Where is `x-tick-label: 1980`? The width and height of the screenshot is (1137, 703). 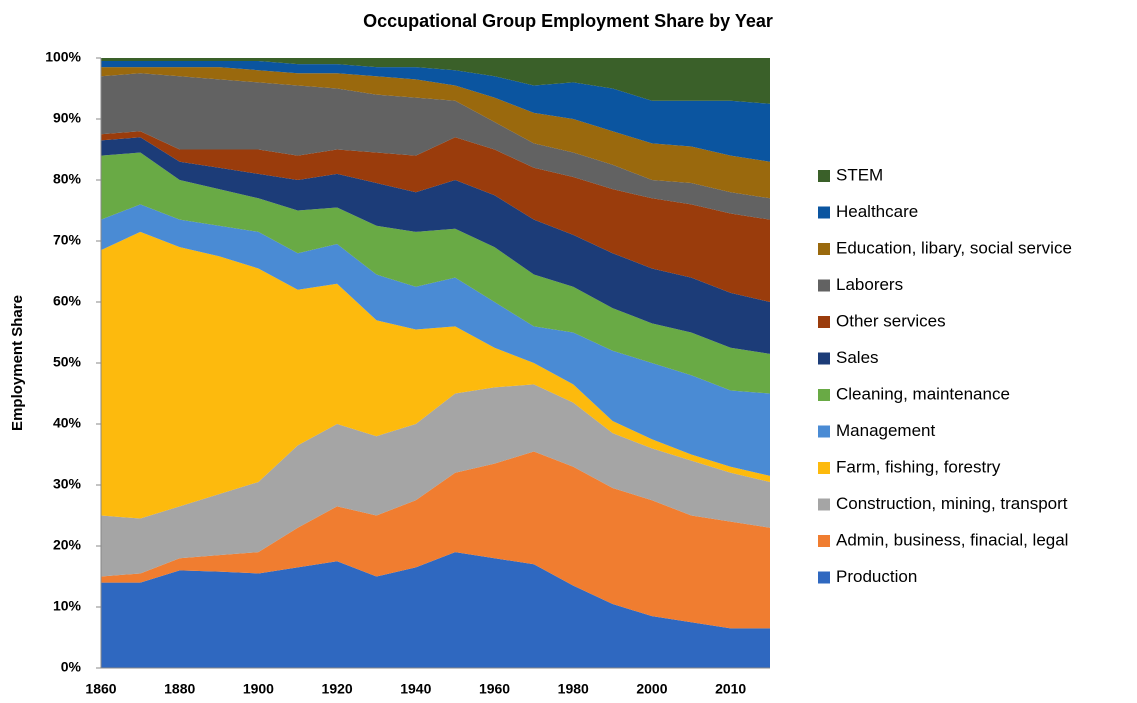
x-tick-label: 1980 is located at coordinates (573, 689).